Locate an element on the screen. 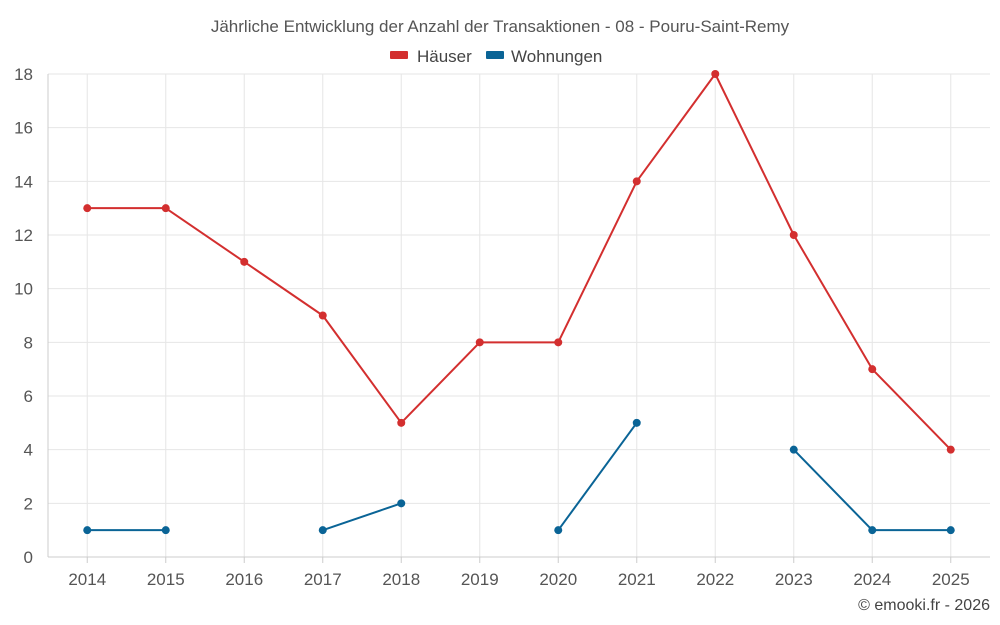 The image size is (1000, 625). x-tick-label: 2016 is located at coordinates (244, 579).